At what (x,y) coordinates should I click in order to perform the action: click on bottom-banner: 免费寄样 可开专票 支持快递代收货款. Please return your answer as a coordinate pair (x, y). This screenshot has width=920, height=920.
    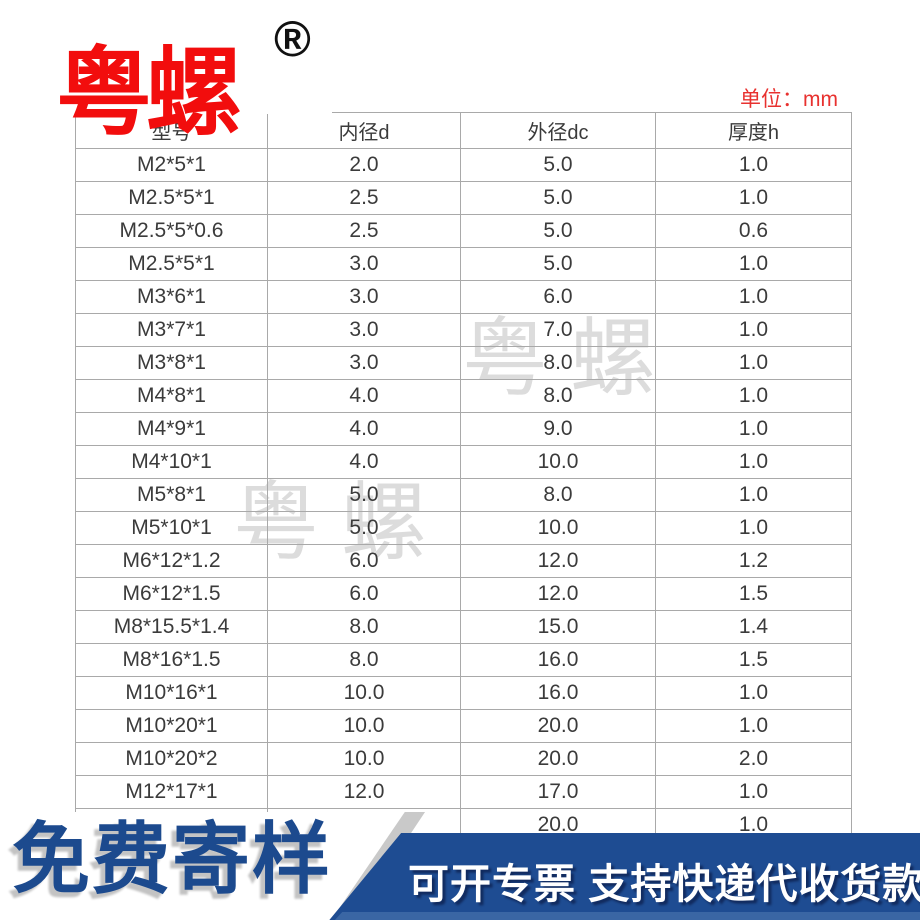
    Looking at the image, I should click on (460, 866).